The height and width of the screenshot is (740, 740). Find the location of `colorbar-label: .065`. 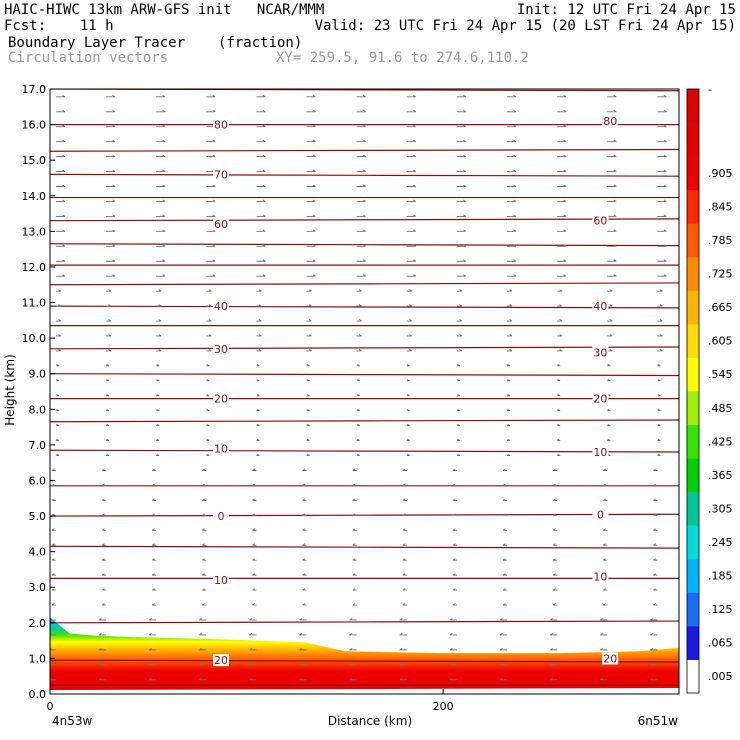

colorbar-label: .065 is located at coordinates (720, 643).